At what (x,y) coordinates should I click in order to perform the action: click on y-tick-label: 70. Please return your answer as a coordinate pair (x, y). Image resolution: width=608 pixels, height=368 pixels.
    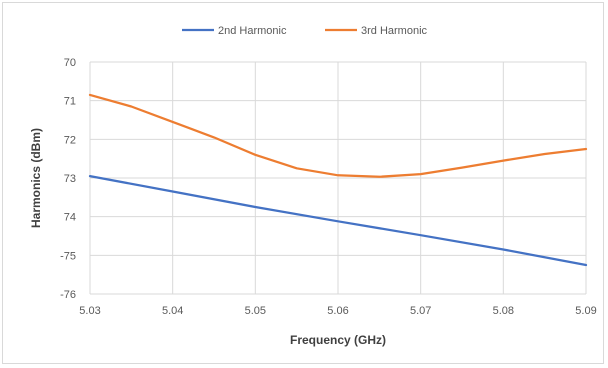
    Looking at the image, I should click on (70, 63).